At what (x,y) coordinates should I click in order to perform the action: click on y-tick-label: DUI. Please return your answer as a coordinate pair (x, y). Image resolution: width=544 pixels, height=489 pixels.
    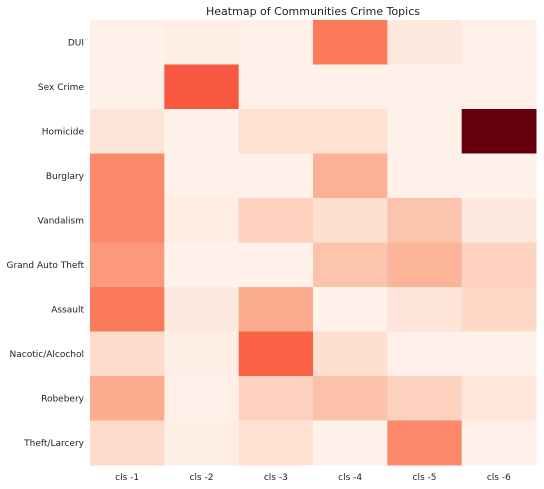
    Looking at the image, I should click on (76, 43).